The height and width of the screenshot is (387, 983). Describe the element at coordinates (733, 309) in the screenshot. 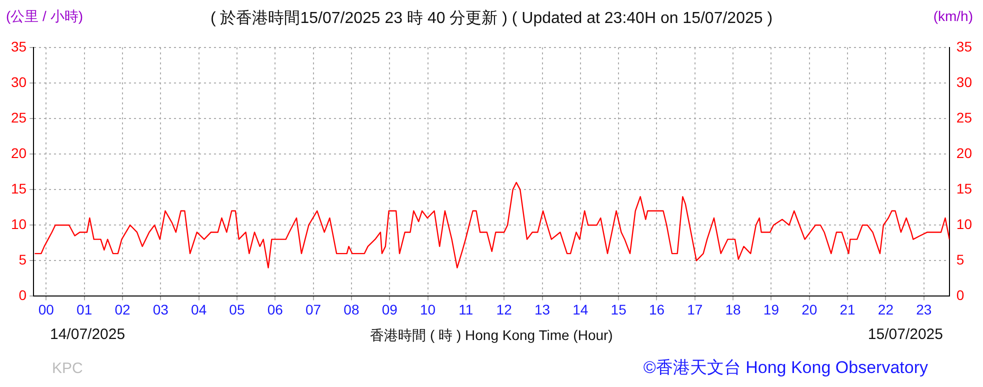

I see `x-tick-label: 18` at that location.